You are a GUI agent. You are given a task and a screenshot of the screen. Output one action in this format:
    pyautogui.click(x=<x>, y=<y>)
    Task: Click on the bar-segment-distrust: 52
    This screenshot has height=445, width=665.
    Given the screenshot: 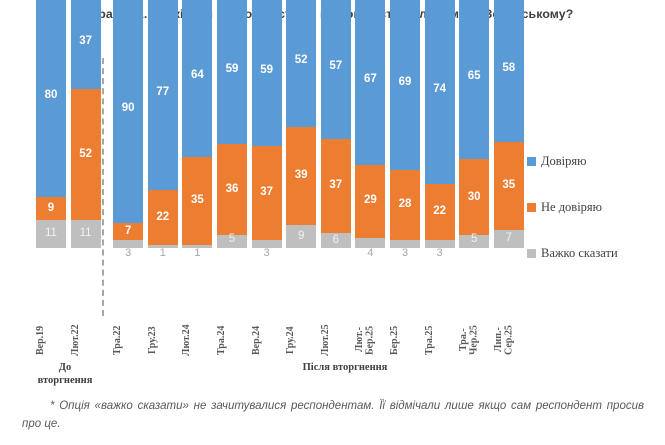 What is the action you would take?
    pyautogui.click(x=85, y=154)
    